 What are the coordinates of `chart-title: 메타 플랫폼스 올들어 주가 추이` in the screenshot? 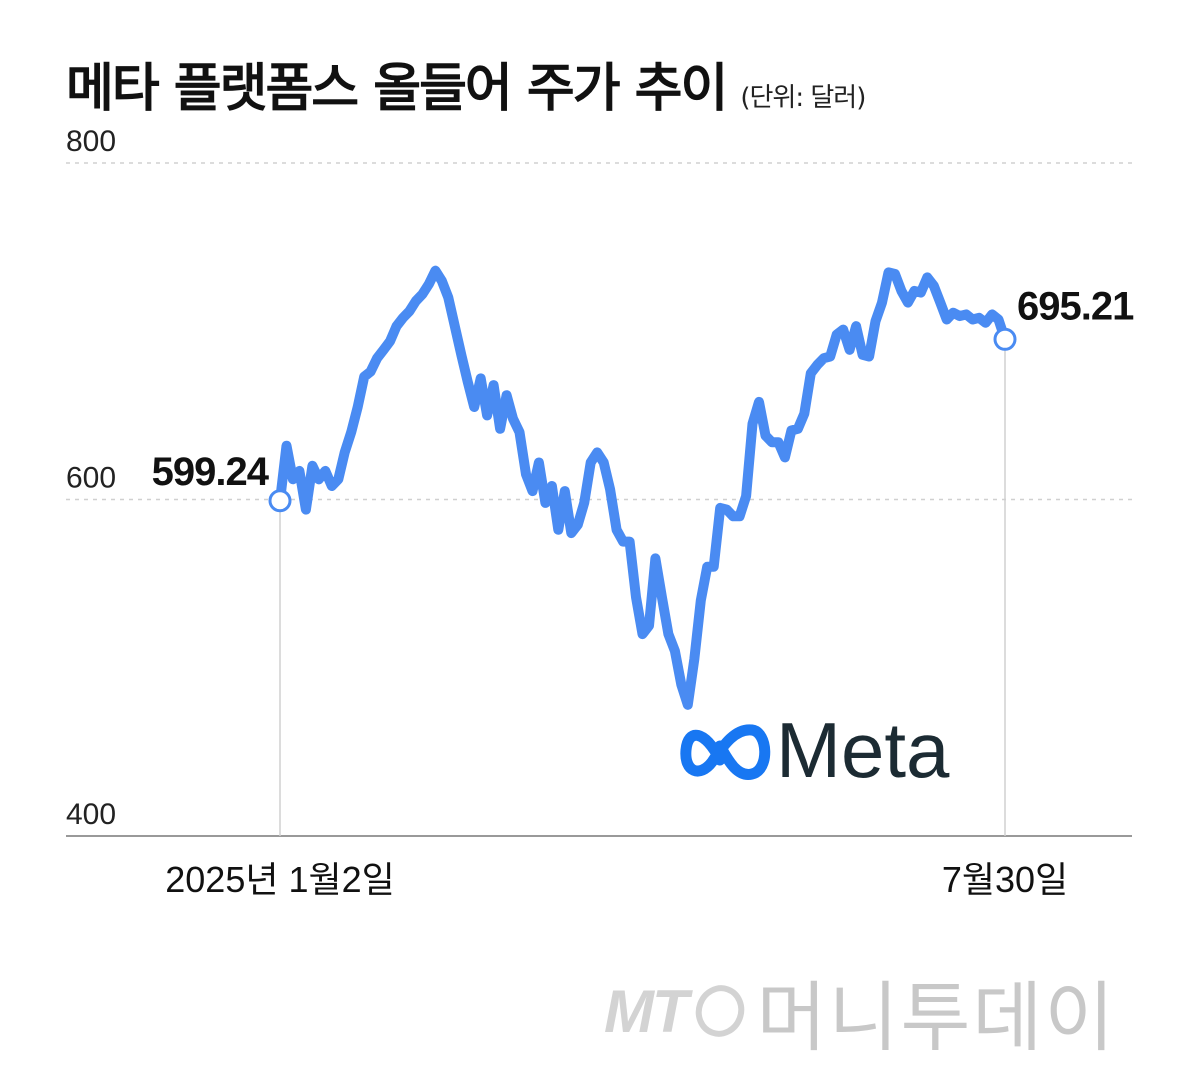 It's located at (397, 89).